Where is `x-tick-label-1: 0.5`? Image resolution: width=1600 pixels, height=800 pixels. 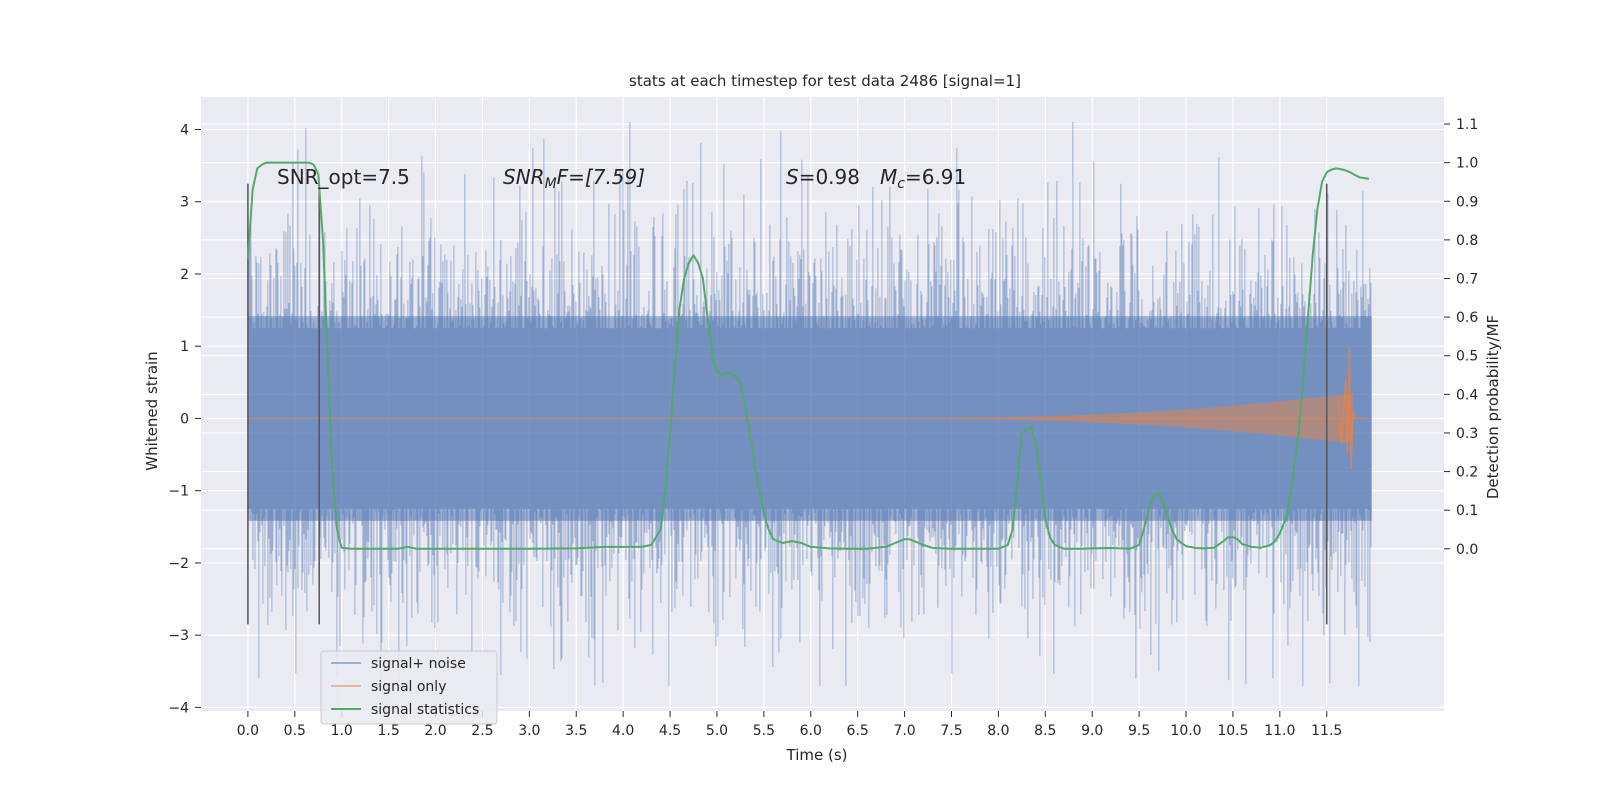
x-tick-label-1: 0.5 is located at coordinates (295, 731).